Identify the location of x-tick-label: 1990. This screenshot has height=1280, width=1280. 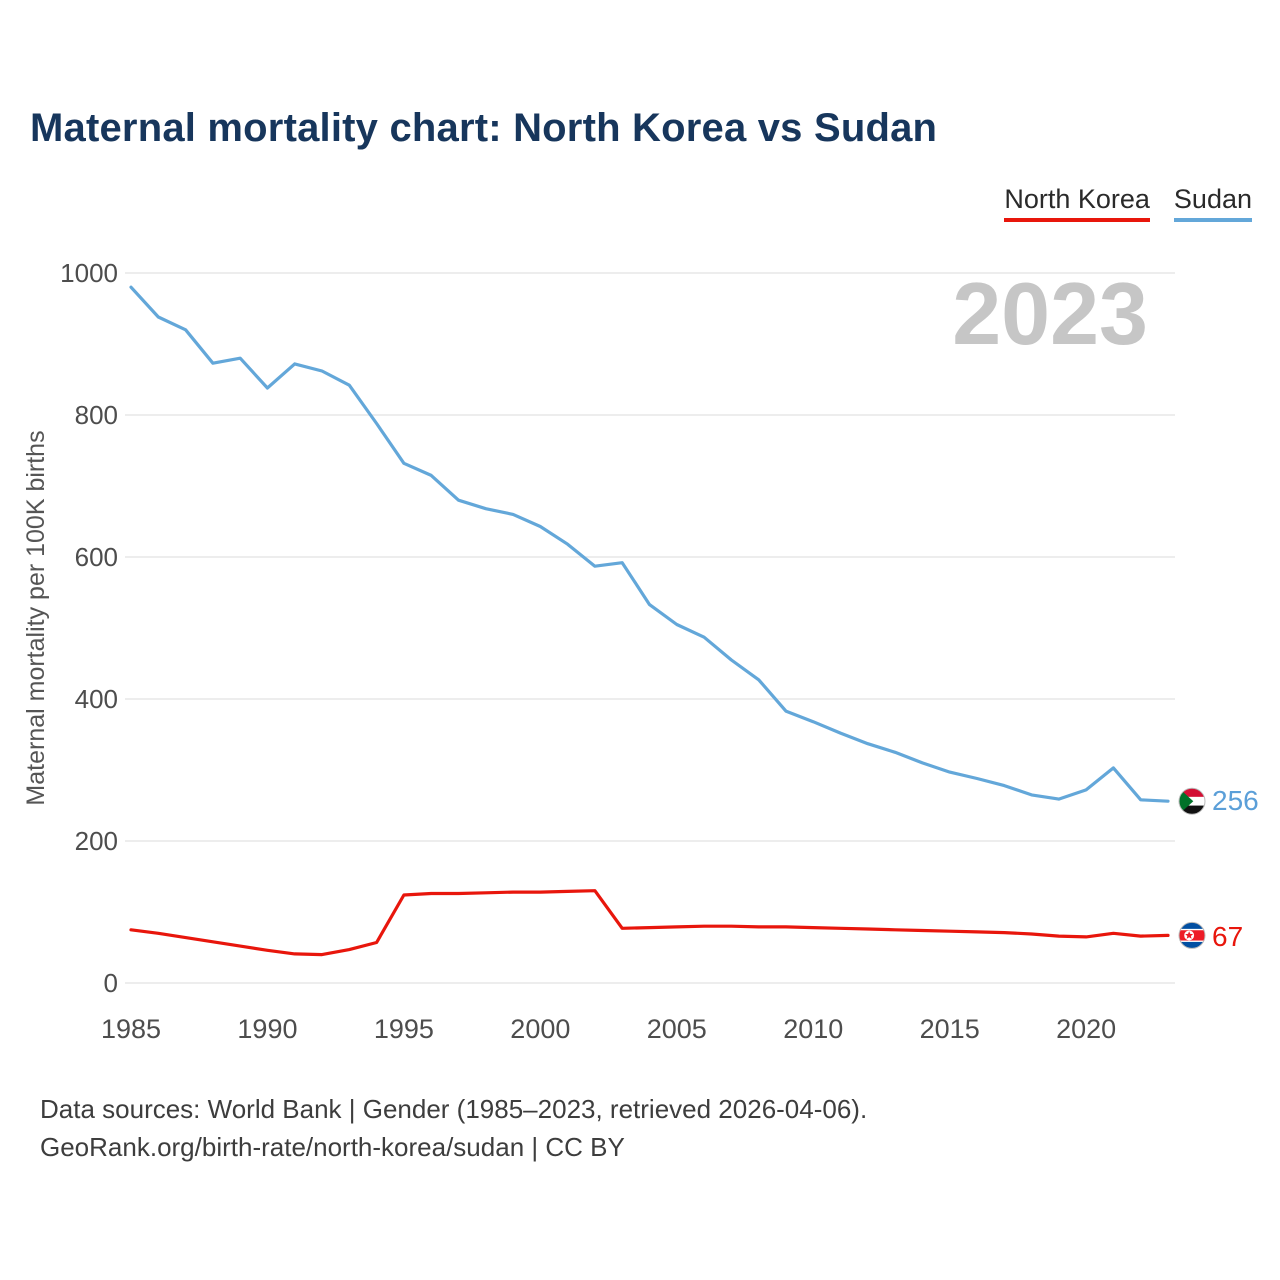
(267, 1029).